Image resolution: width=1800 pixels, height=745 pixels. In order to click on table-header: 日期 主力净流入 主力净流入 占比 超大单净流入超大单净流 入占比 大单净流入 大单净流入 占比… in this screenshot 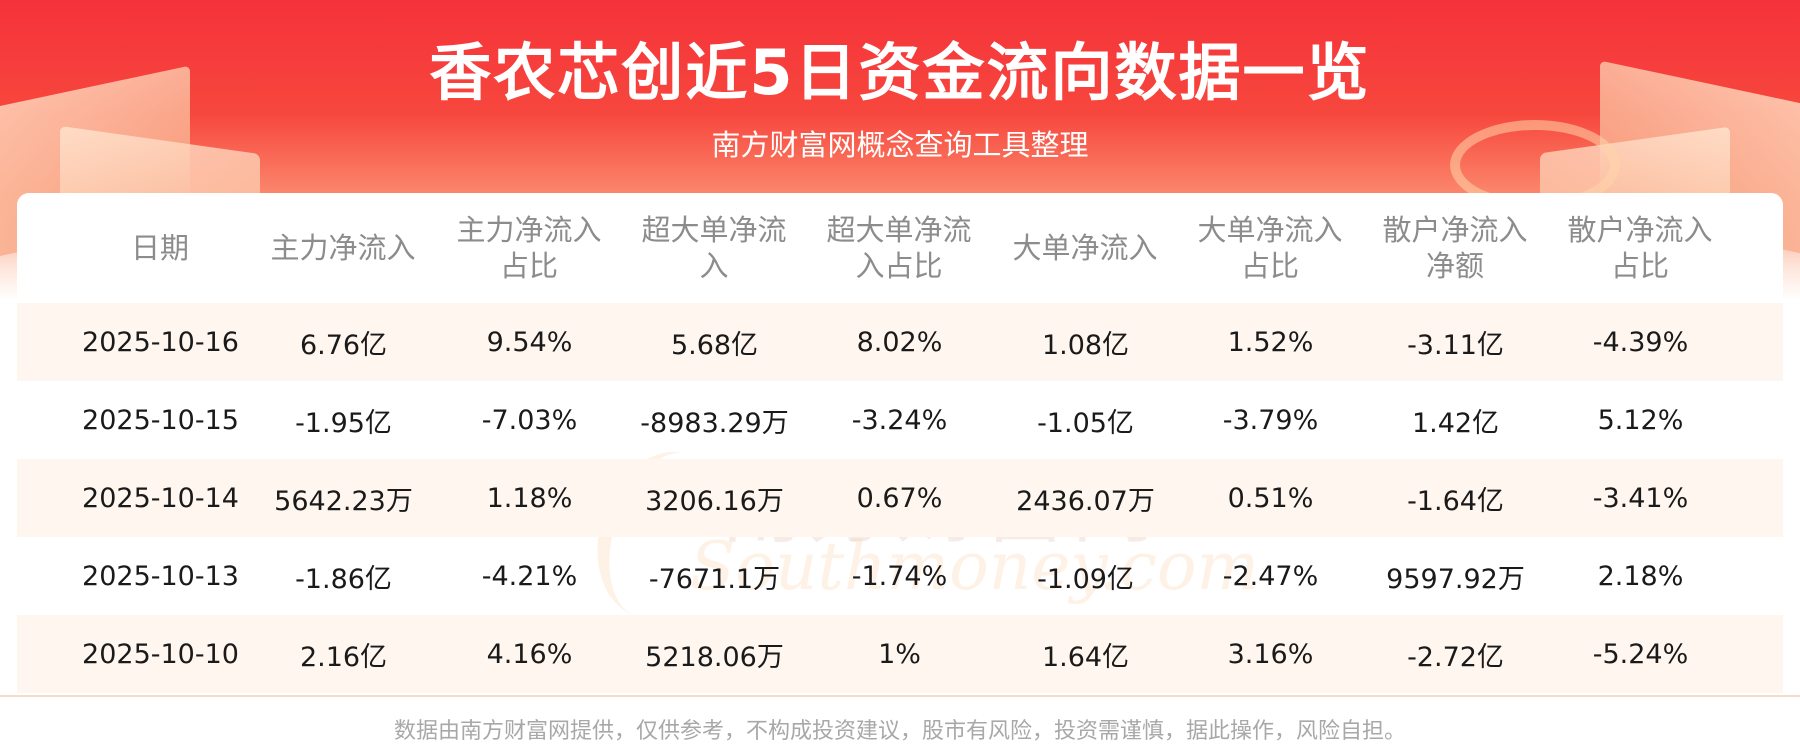, I will do `click(900, 248)`.